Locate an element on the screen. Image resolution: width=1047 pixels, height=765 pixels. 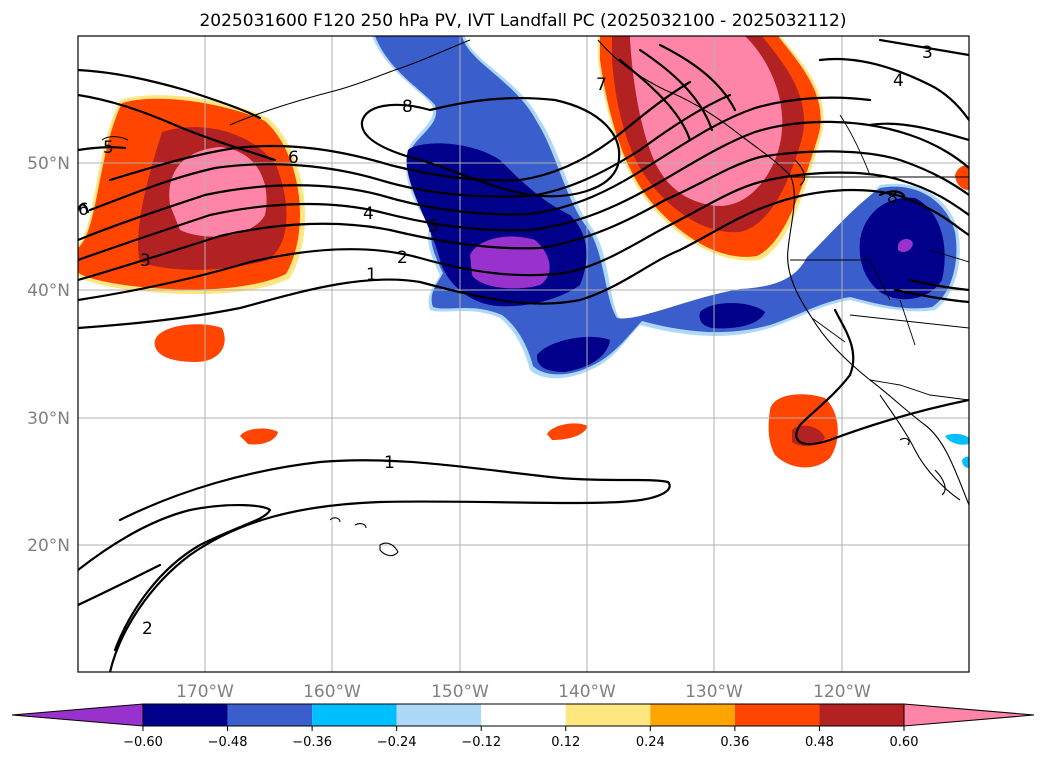
colorbar-frame is located at coordinates (523, 715).